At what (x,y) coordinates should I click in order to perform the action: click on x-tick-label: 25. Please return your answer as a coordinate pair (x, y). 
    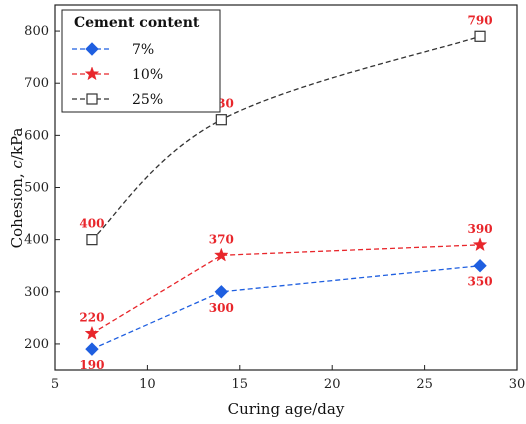
    Looking at the image, I should click on (424, 384).